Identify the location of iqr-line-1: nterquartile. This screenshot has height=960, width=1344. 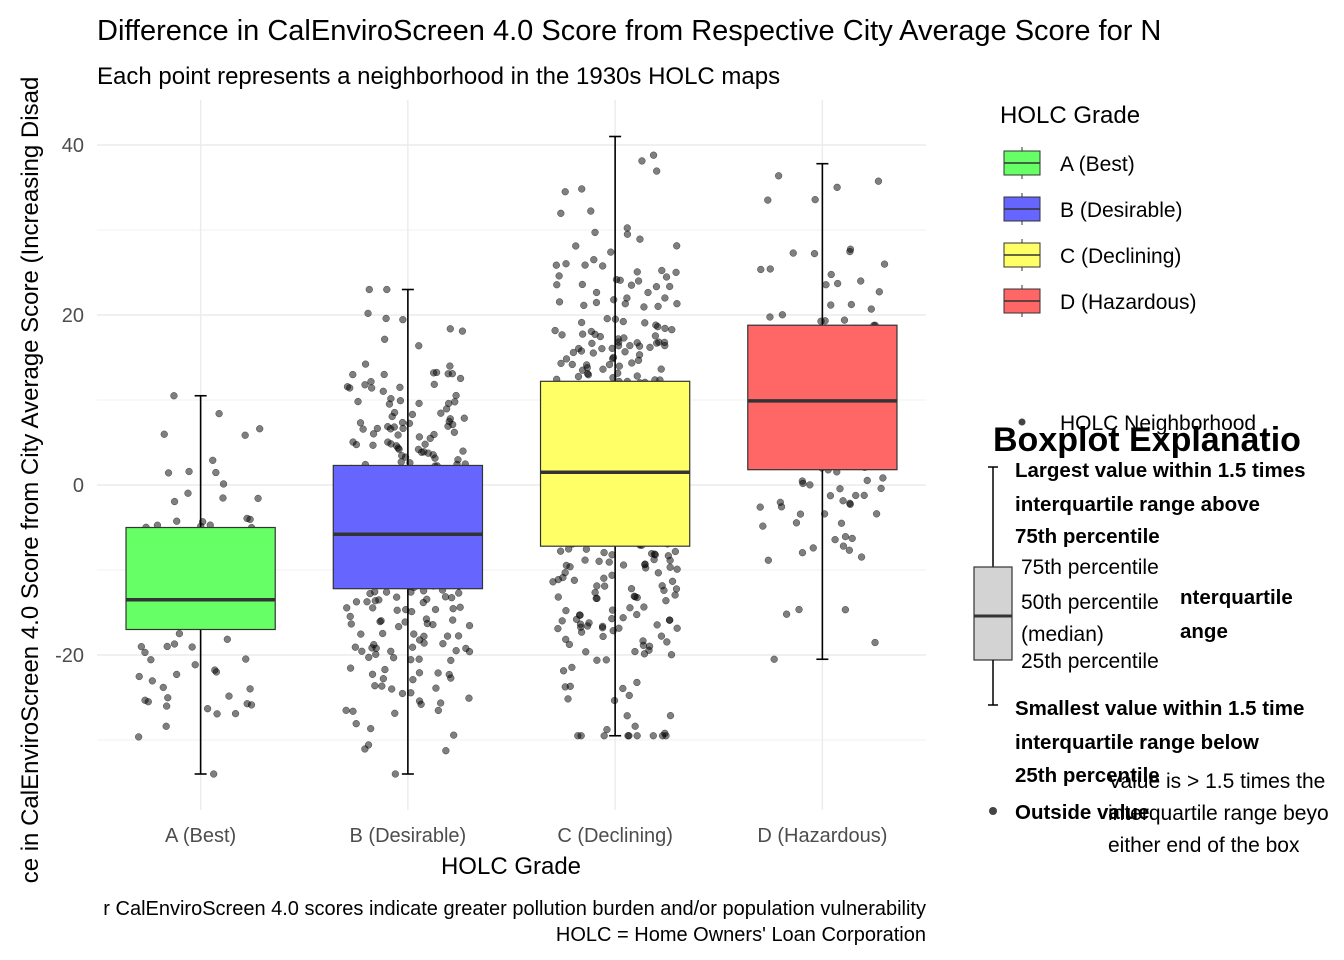
(1236, 597).